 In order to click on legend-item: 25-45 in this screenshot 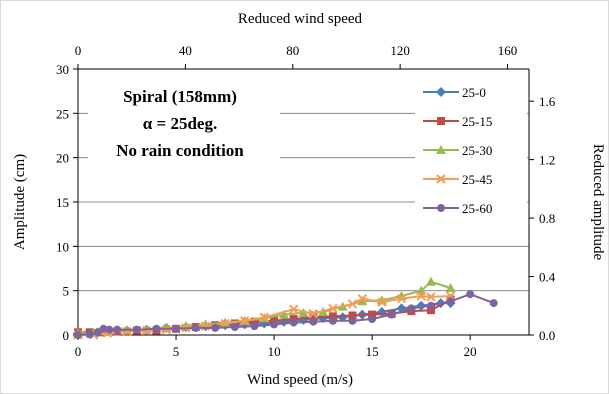, I will do `click(457, 179)`.